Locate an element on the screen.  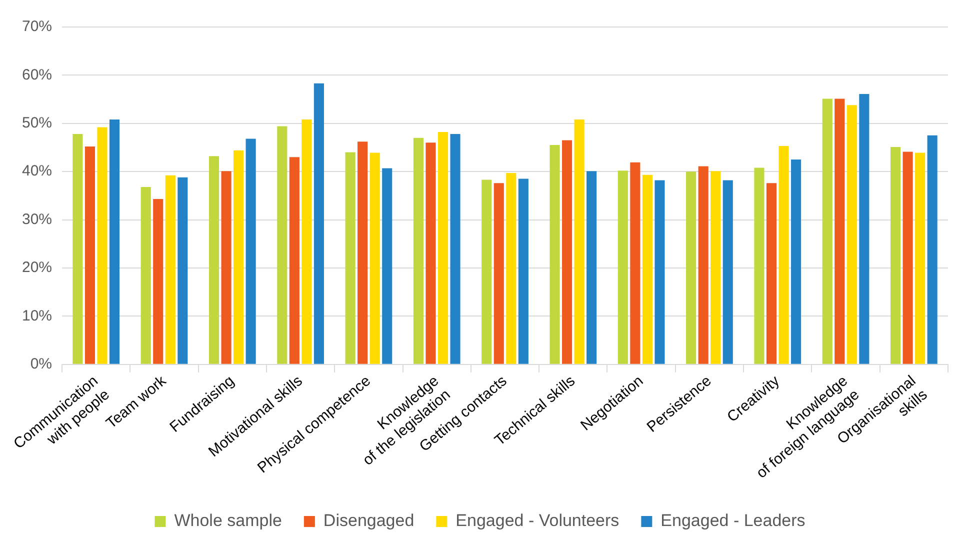
y-tick-label: 20% is located at coordinates (37, 267).